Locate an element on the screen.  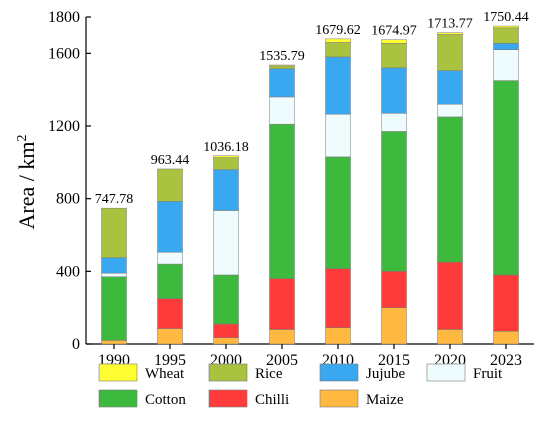
bar-segment-cotton-2023 is located at coordinates (506, 178).